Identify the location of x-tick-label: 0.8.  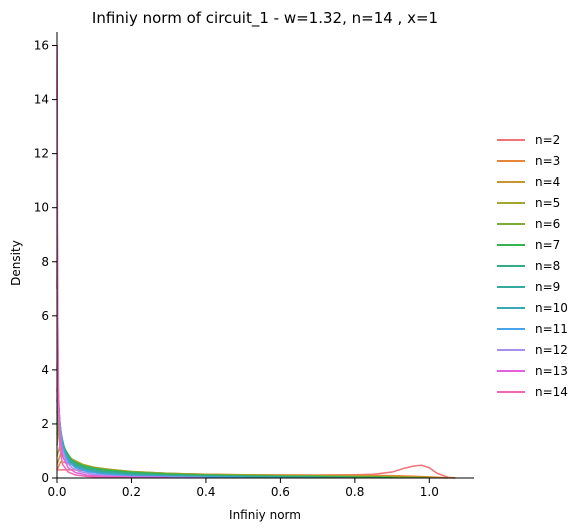
(354, 492).